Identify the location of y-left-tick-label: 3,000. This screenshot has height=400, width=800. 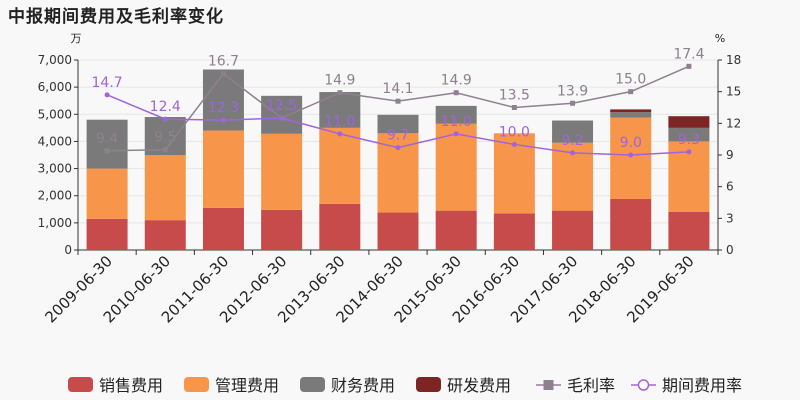
(55, 169).